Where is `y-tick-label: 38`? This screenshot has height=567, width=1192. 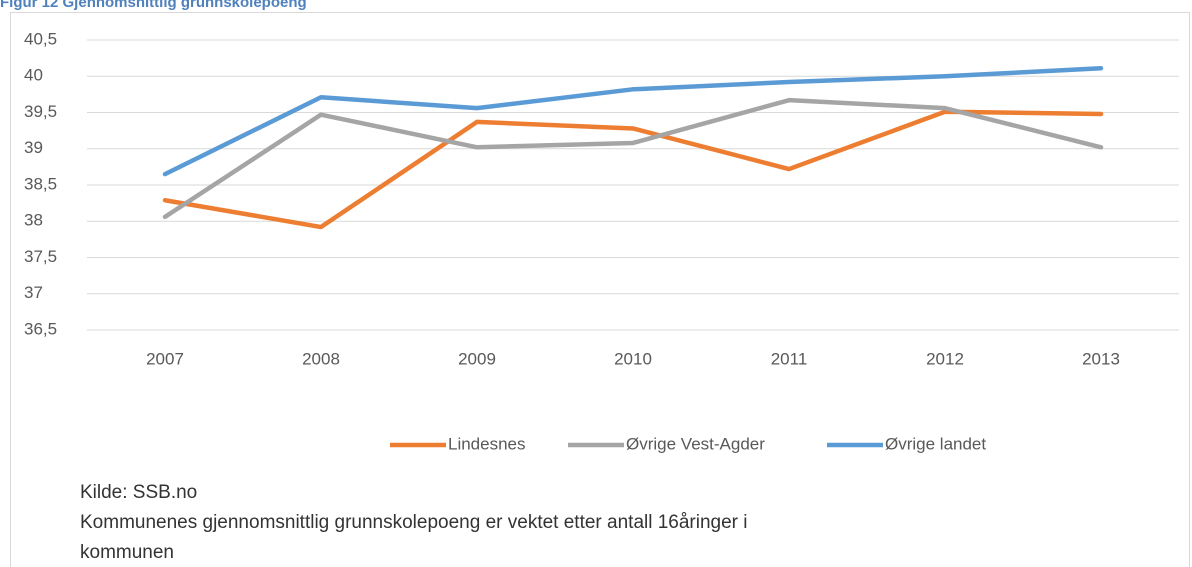 y-tick-label: 38 is located at coordinates (33, 220).